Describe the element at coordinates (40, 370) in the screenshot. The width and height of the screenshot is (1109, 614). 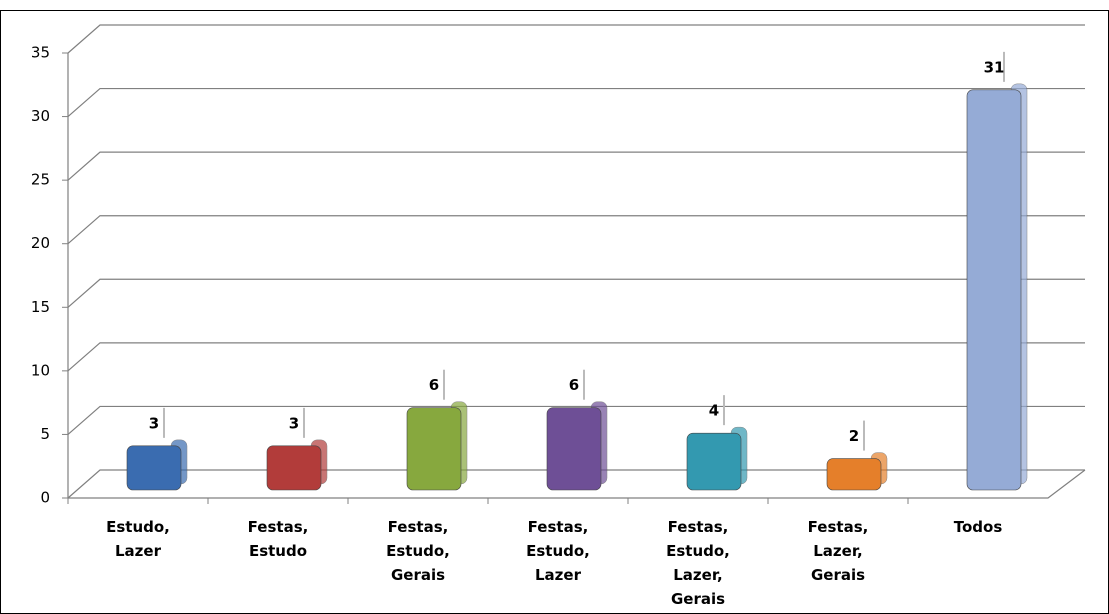
I see `y-tick-label: 10` at that location.